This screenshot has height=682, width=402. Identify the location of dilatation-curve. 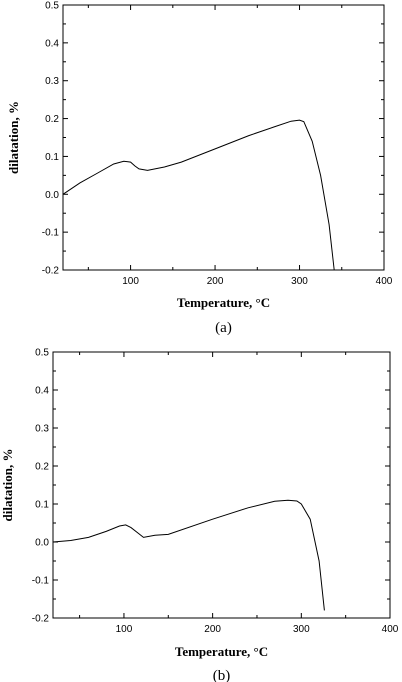
(188, 555).